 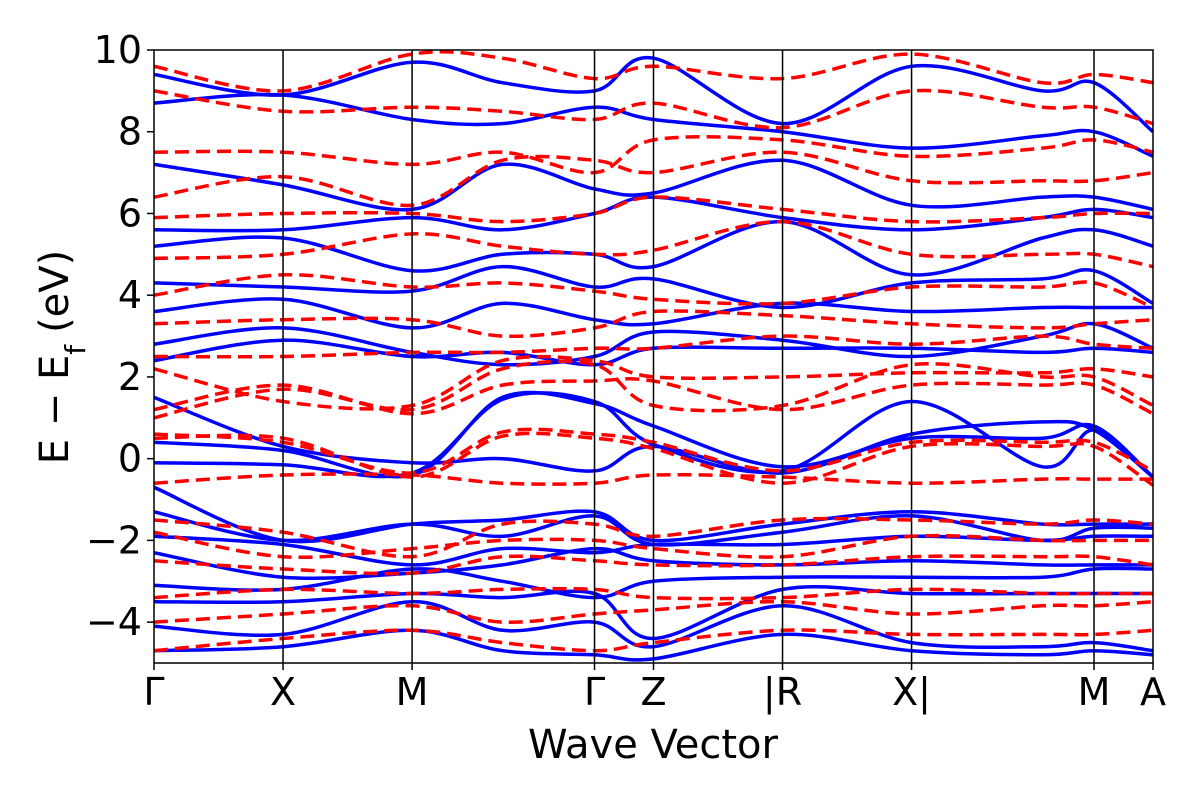 I want to click on y-axis-label-subscript: f, so click(x=75, y=349).